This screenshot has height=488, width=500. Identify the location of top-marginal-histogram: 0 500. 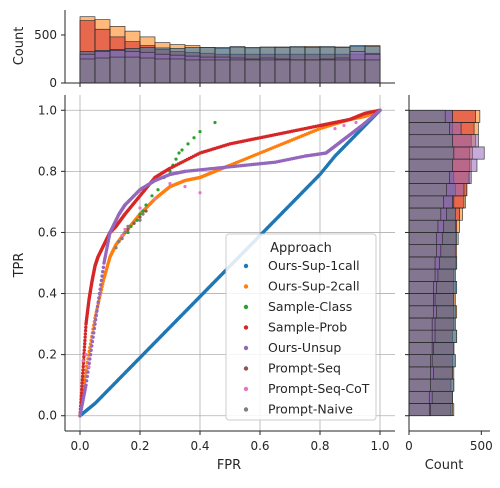
(214, 50).